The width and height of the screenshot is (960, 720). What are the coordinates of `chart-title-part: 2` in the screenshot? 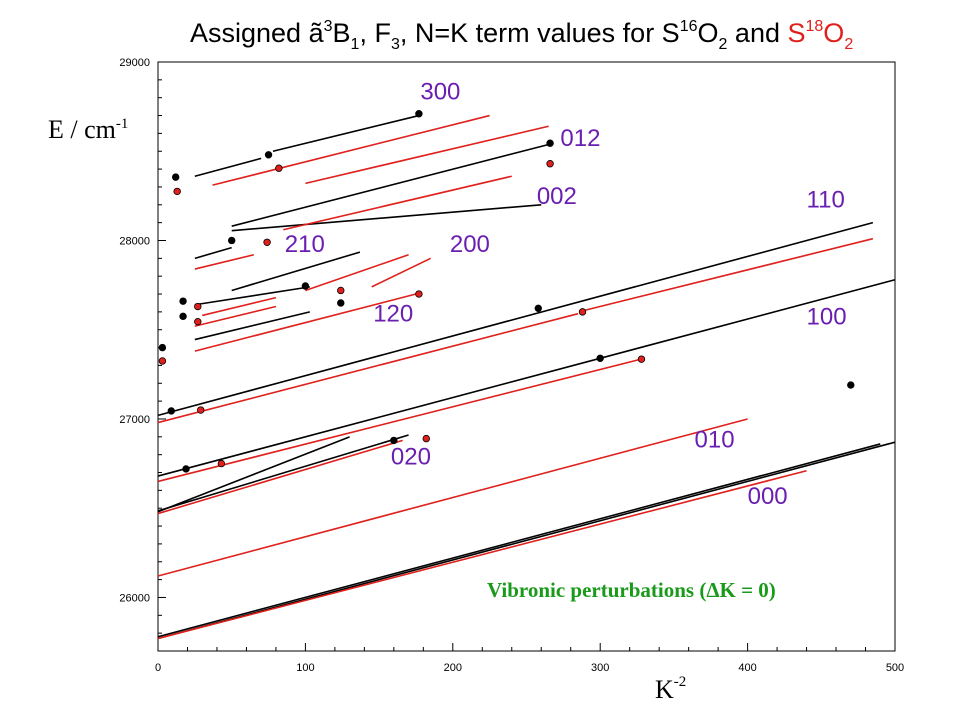 It's located at (848, 44).